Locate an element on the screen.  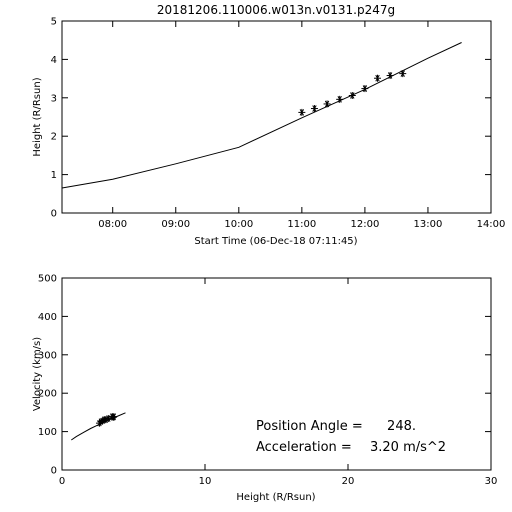
y-tick-label: 5 is located at coordinates (54, 22).